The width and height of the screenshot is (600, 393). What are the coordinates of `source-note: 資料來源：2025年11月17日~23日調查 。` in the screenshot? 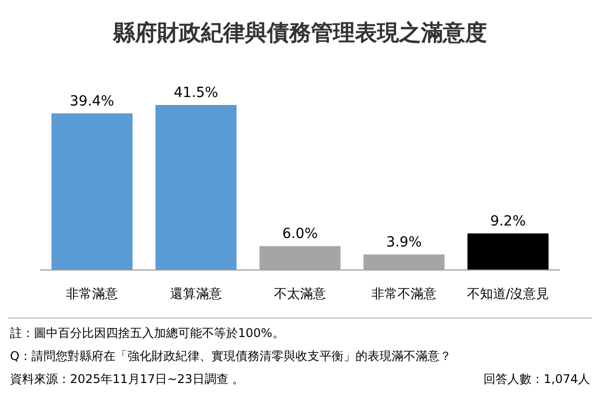 It's located at (127, 379).